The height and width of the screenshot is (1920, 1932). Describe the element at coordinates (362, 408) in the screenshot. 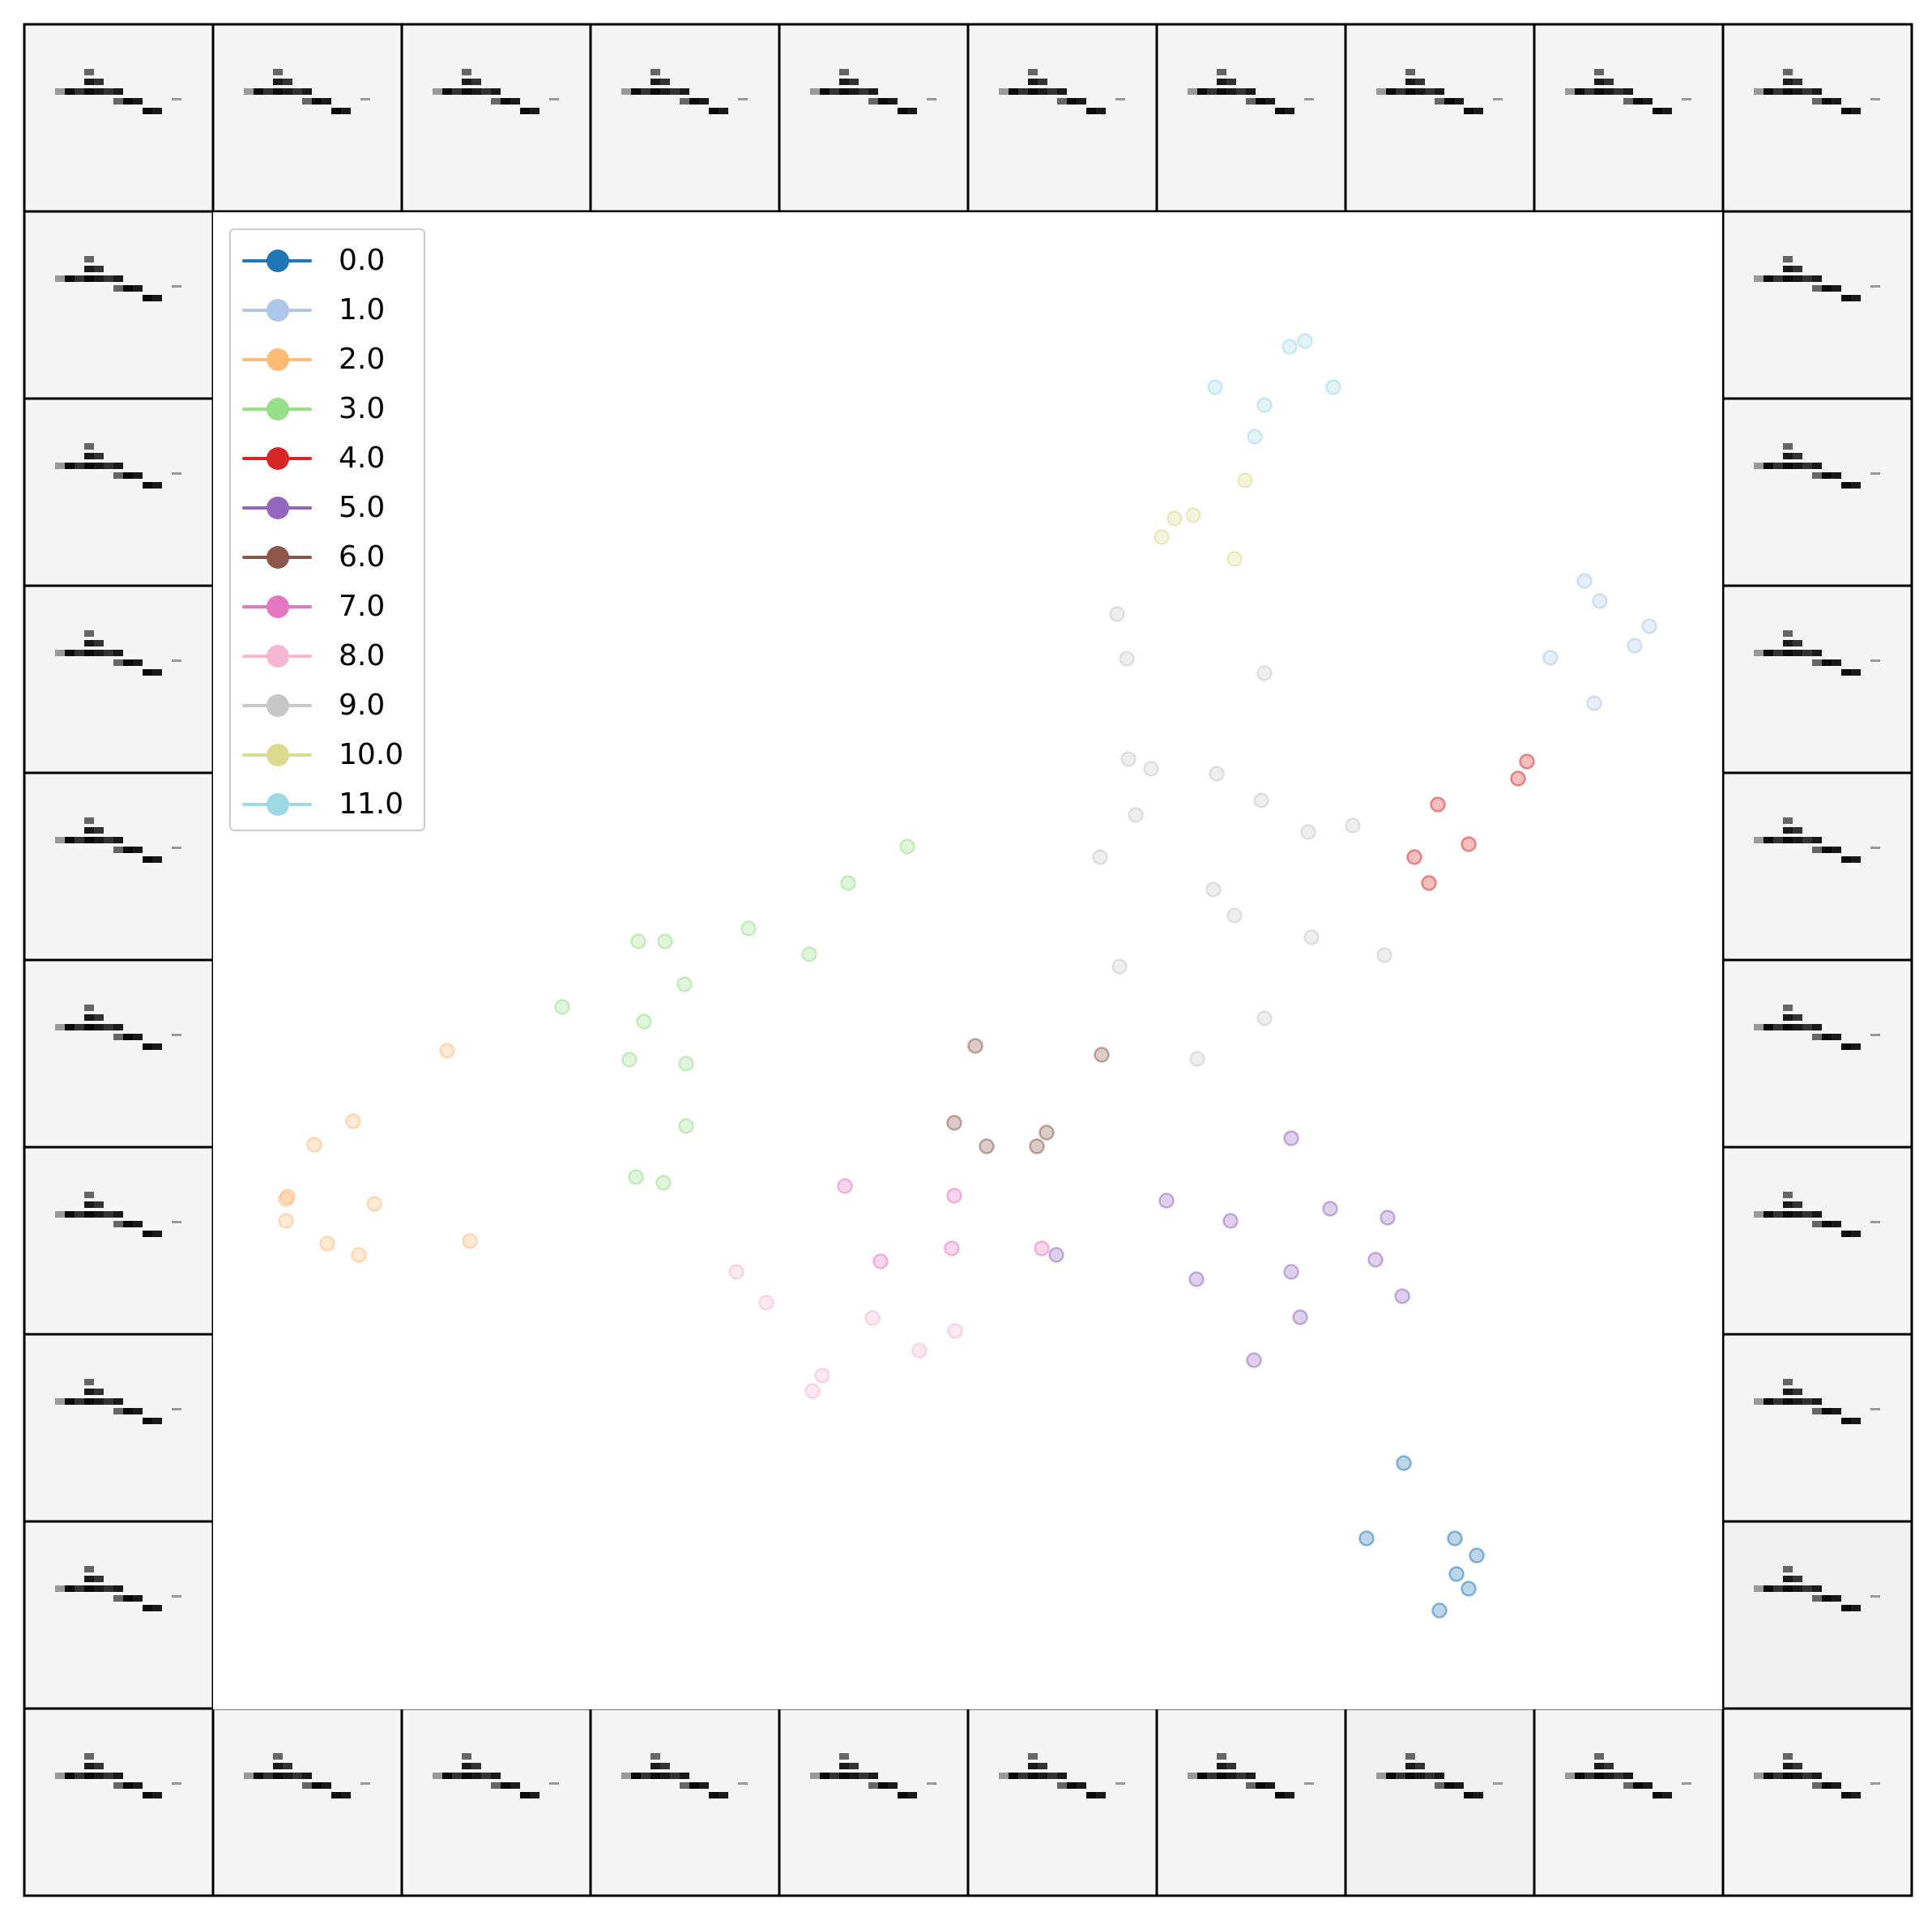

I see `legend-label: 3.0` at that location.